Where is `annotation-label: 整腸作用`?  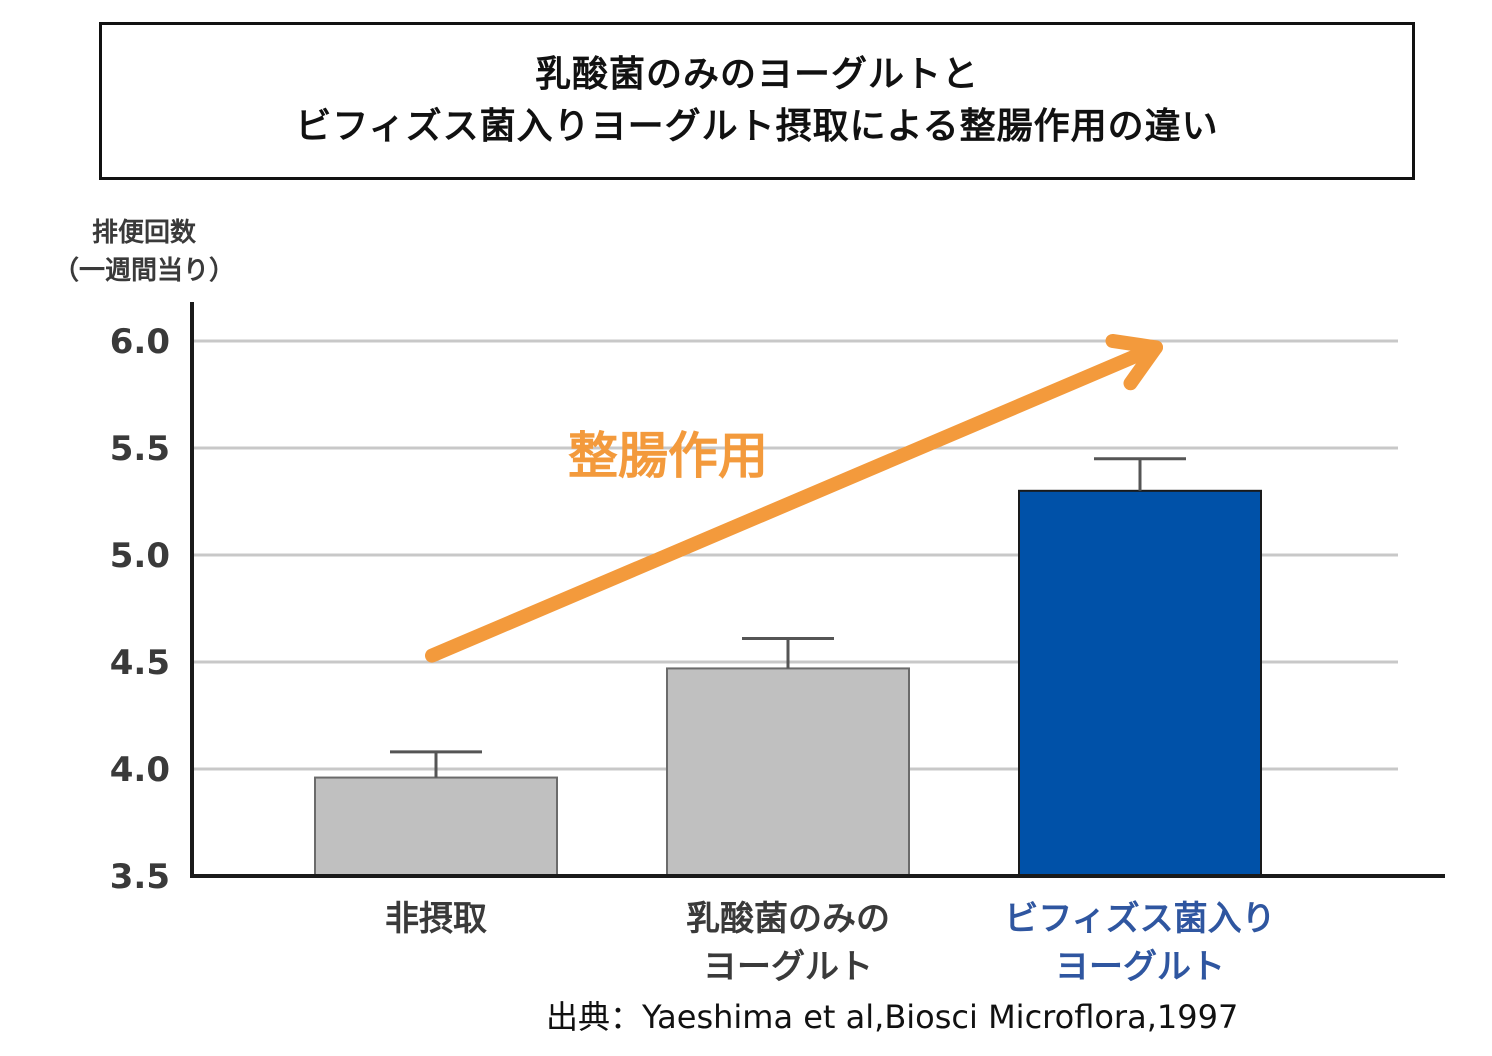 annotation-label: 整腸作用 is located at coordinates (668, 456).